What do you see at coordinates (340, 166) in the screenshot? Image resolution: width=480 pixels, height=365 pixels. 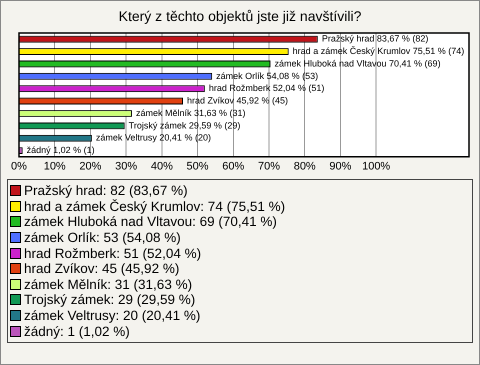 I see `x-tick-label: 90%` at bounding box center [340, 166].